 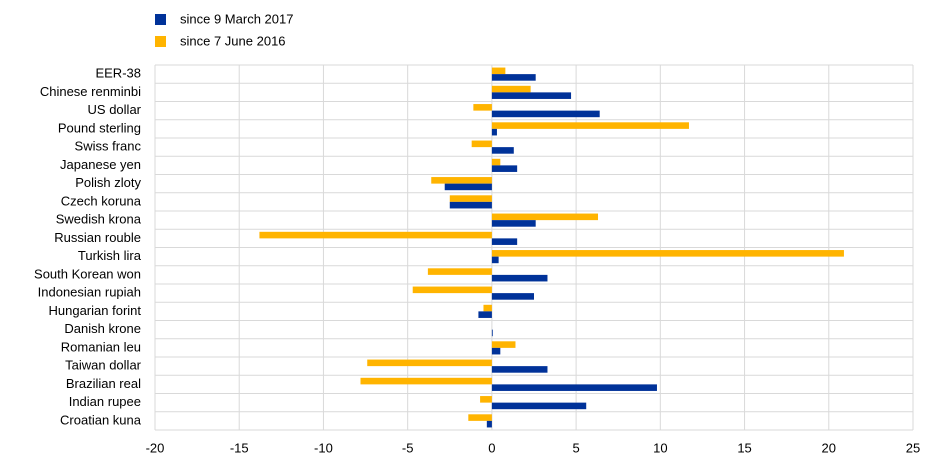 What do you see at coordinates (101, 200) in the screenshot?
I see `y-tick-label: Czech koruna` at bounding box center [101, 200].